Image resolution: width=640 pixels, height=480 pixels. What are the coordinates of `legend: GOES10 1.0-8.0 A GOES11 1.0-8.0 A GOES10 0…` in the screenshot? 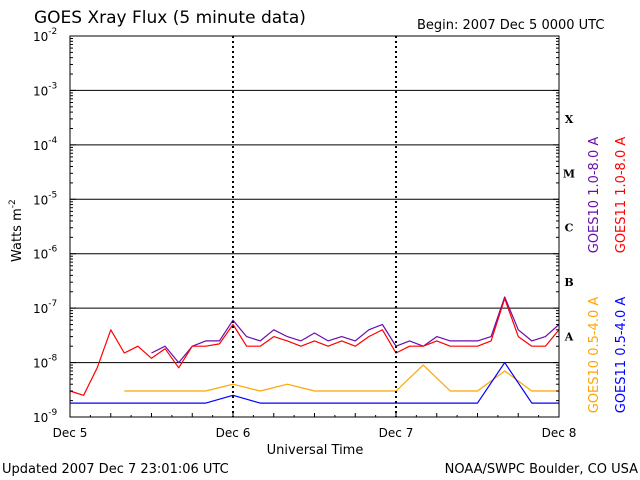 It's located at (608, 275).